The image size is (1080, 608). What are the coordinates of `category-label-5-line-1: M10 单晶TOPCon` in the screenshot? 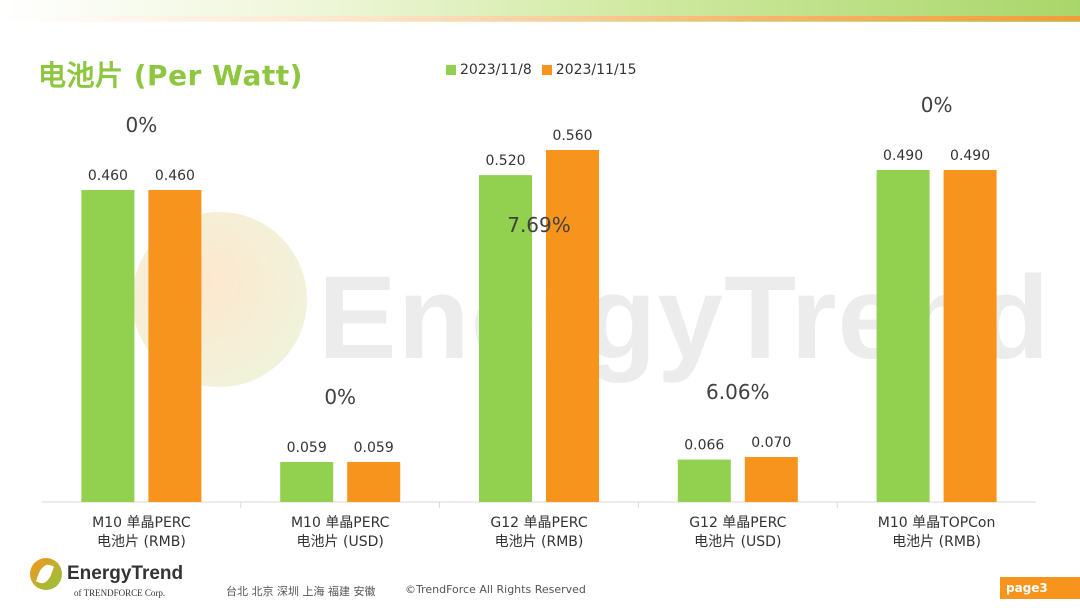 It's located at (937, 523).